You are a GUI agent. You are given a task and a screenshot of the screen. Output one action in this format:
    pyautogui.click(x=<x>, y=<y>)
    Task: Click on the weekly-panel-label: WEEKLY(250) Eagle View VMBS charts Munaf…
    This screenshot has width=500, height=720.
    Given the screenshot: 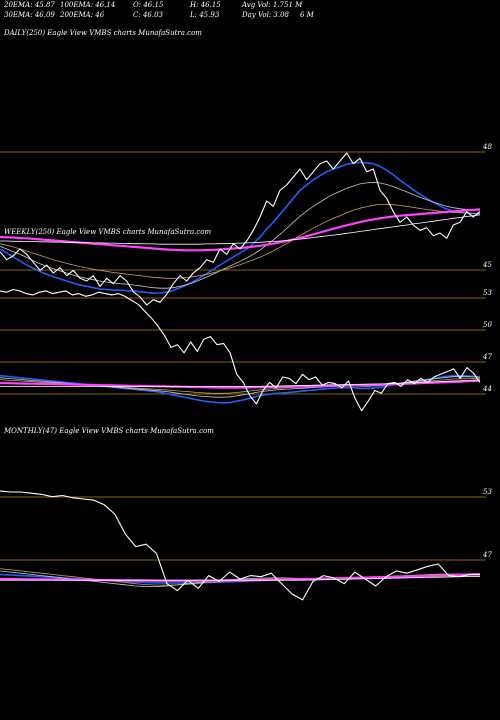 What is the action you would take?
    pyautogui.click(x=107, y=232)
    